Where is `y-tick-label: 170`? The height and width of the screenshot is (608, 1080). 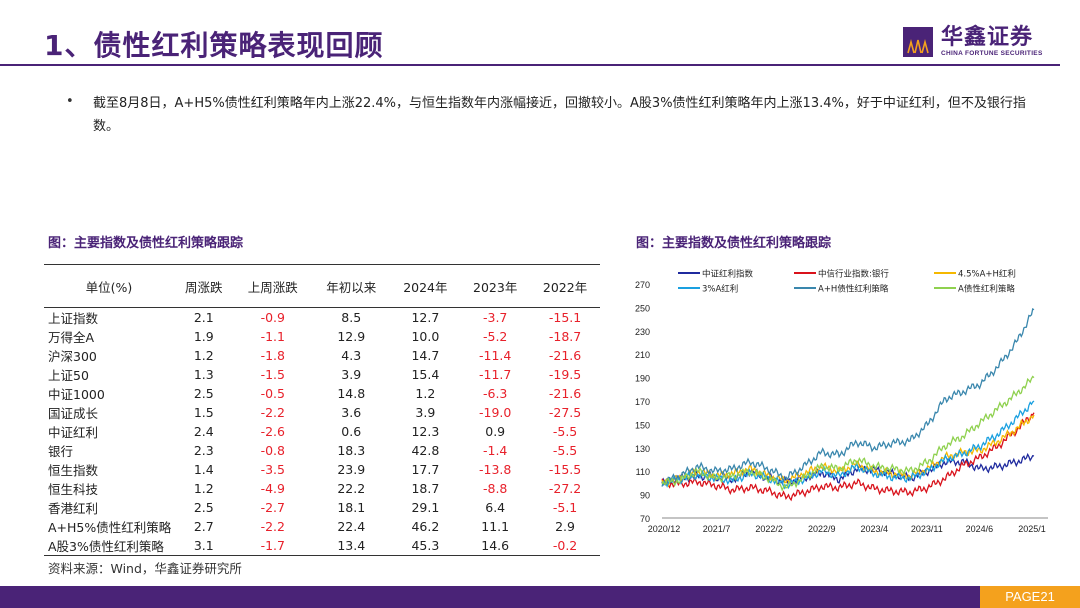 y-tick-label: 170 is located at coordinates (642, 402).